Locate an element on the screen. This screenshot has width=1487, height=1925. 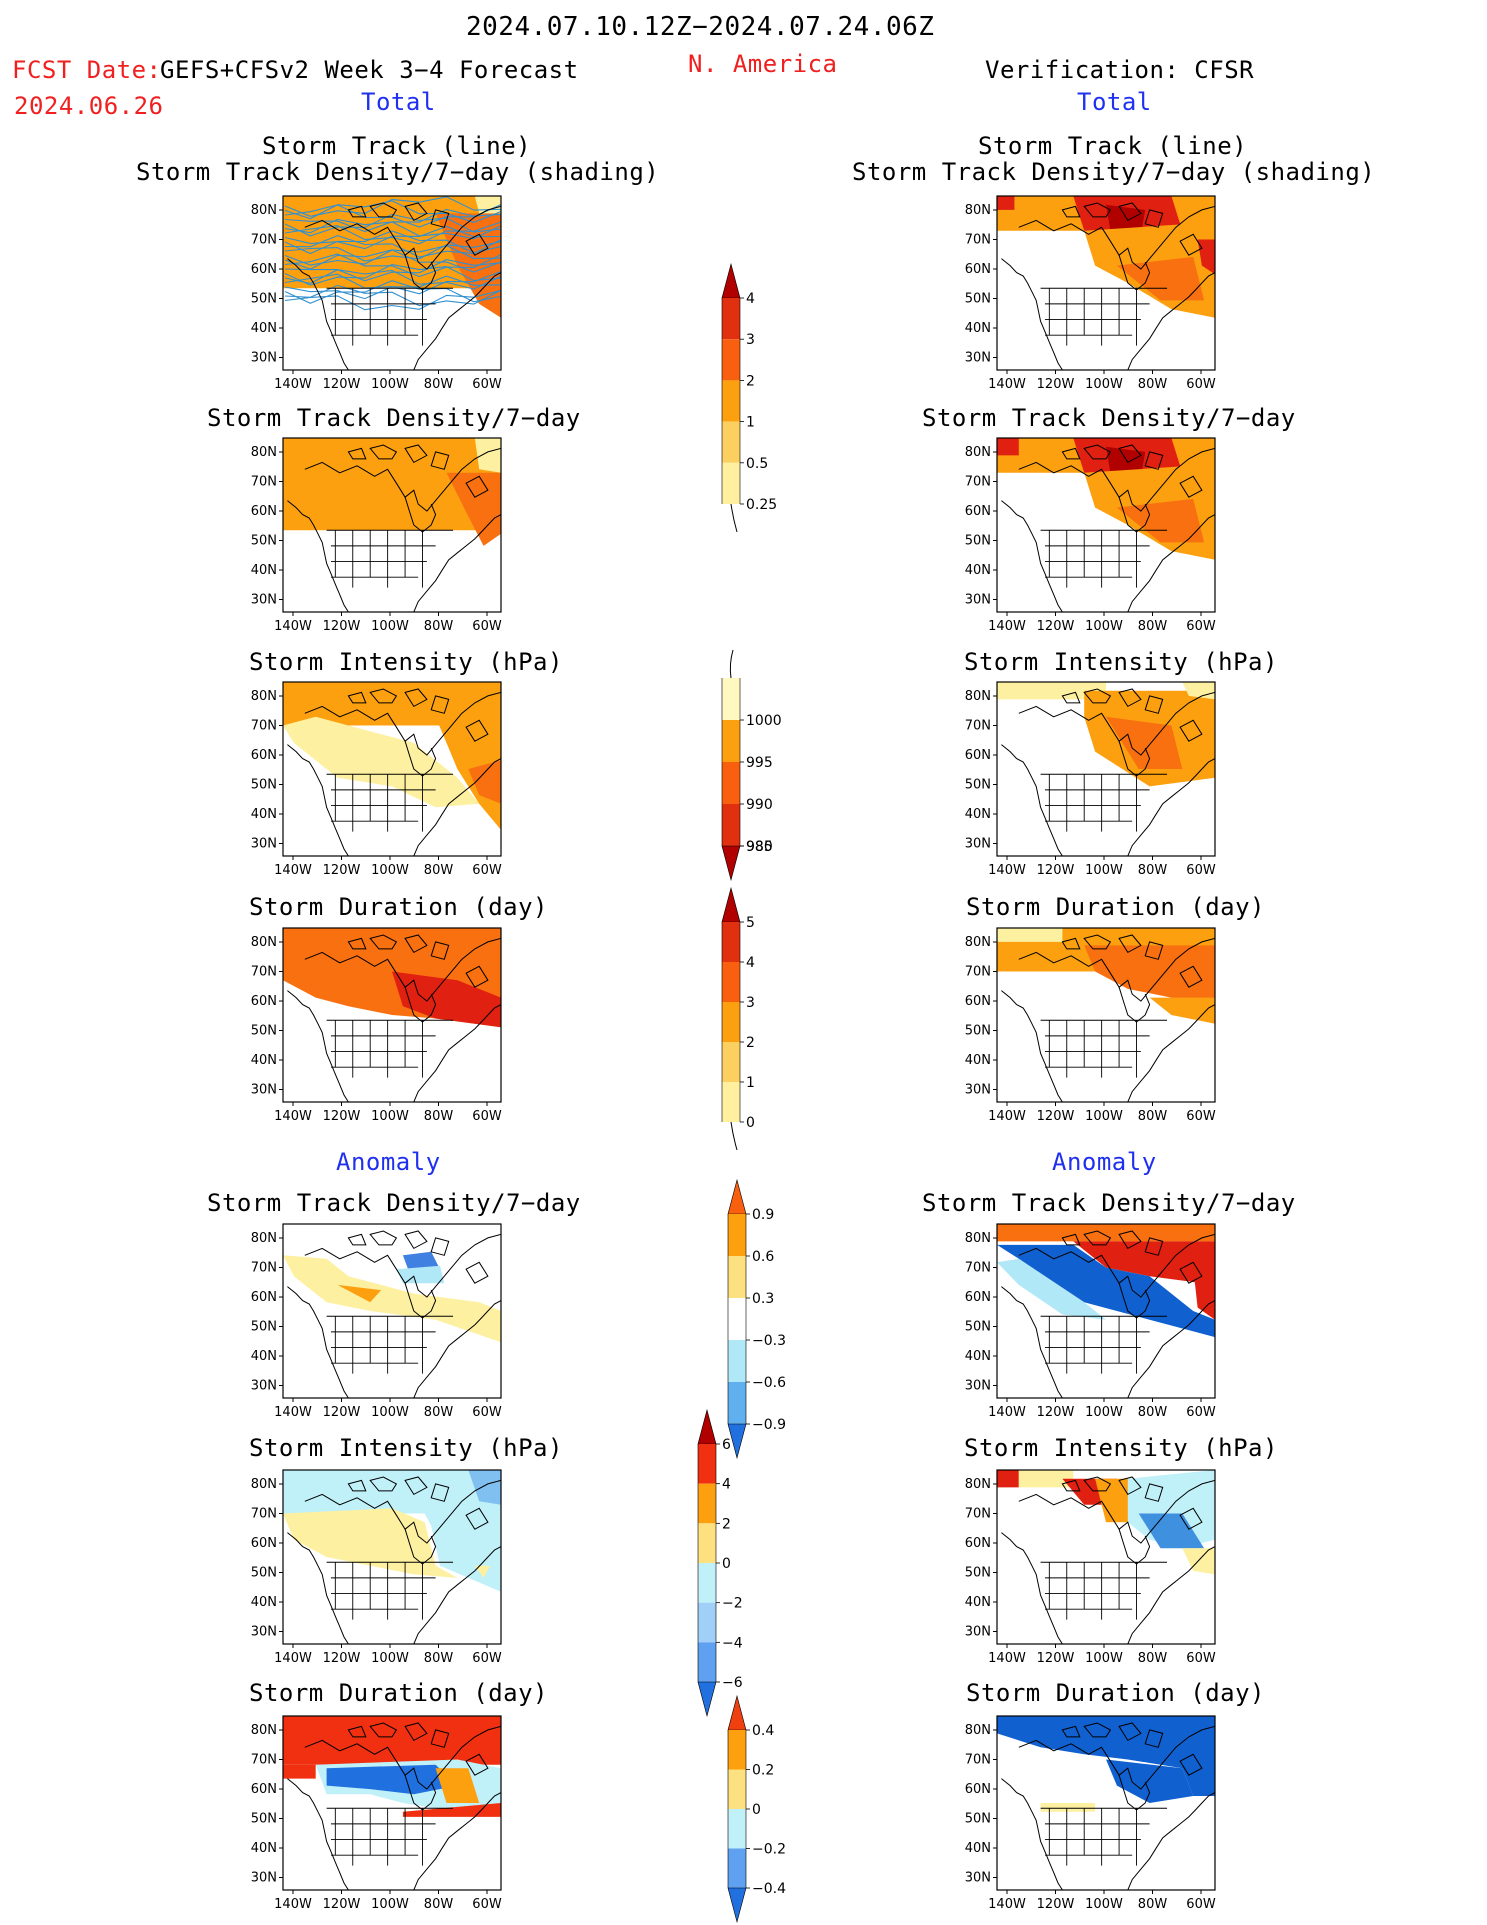
date-range-title: 2024.07.10.12Z−2024.07.24.06Z is located at coordinates (700, 27).